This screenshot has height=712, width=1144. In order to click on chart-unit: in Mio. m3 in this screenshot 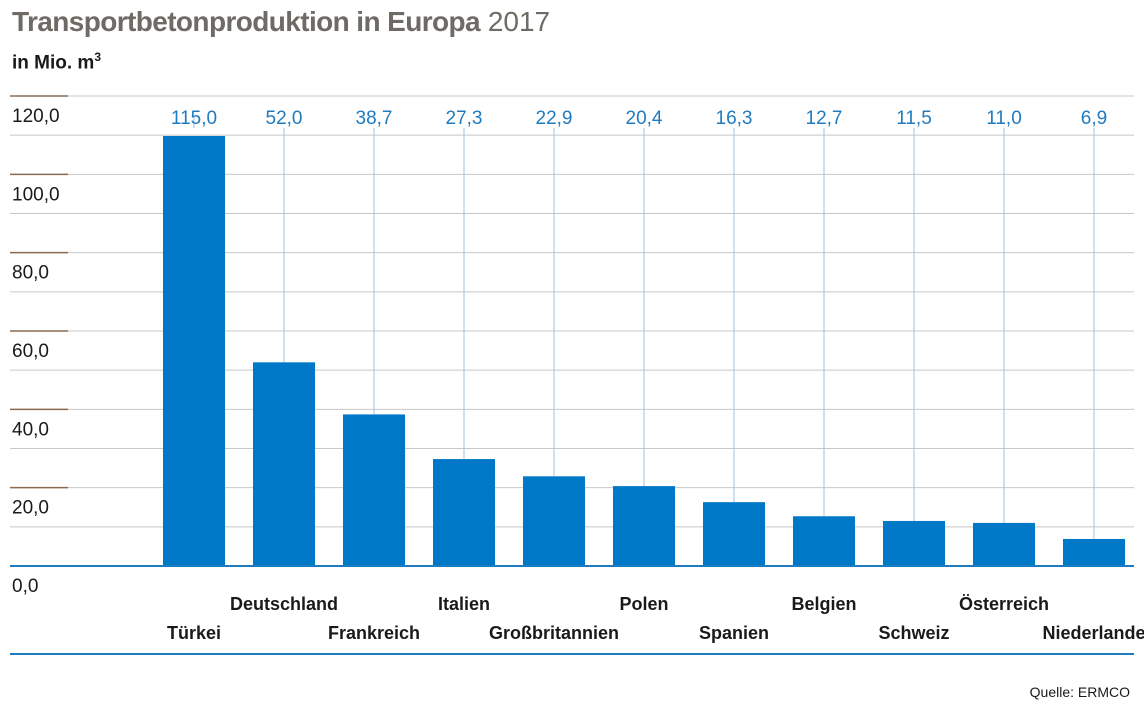, I will do `click(56, 62)`.